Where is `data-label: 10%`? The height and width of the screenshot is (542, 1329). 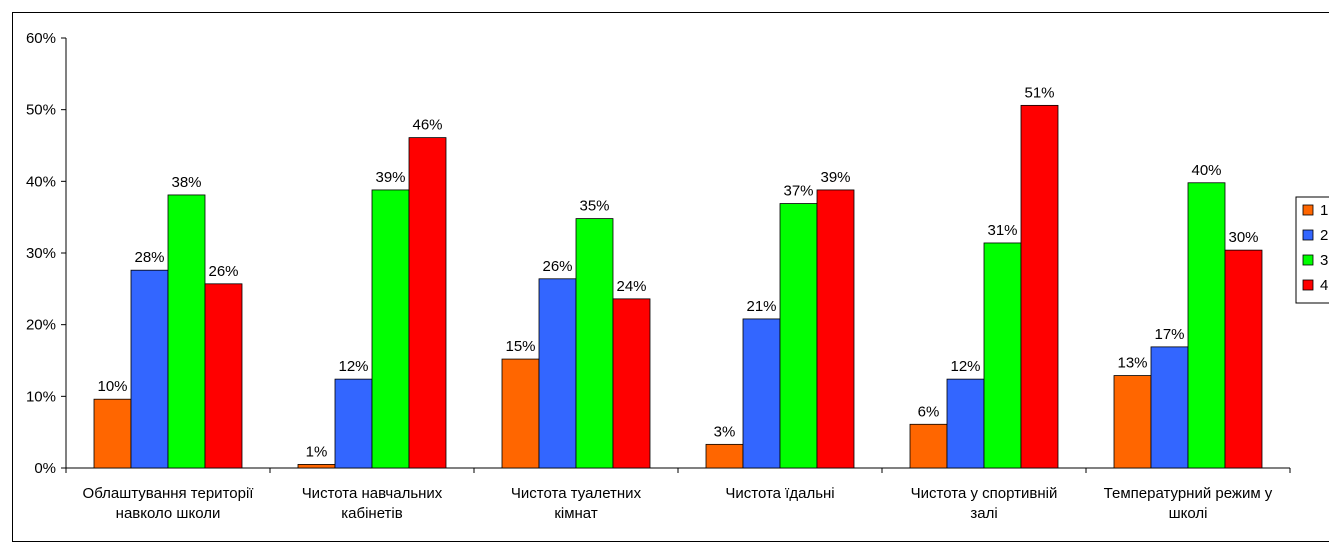 data-label: 10% is located at coordinates (112, 386).